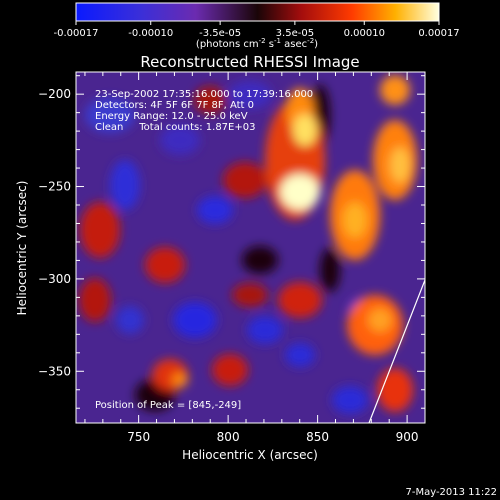 This screenshot has width=500, height=500. What do you see at coordinates (168, 405) in the screenshot?
I see `peak-position-label: Position of Peak = [845,-249]` at bounding box center [168, 405].